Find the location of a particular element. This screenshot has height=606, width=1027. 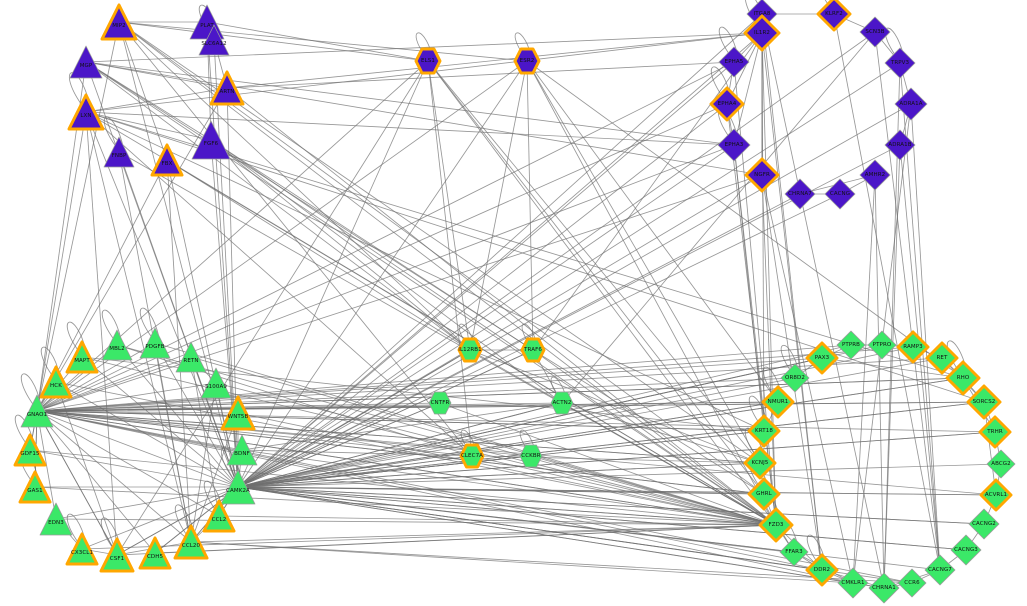

graph-node-gnao1: GNAO1 is located at coordinates (37, 411).